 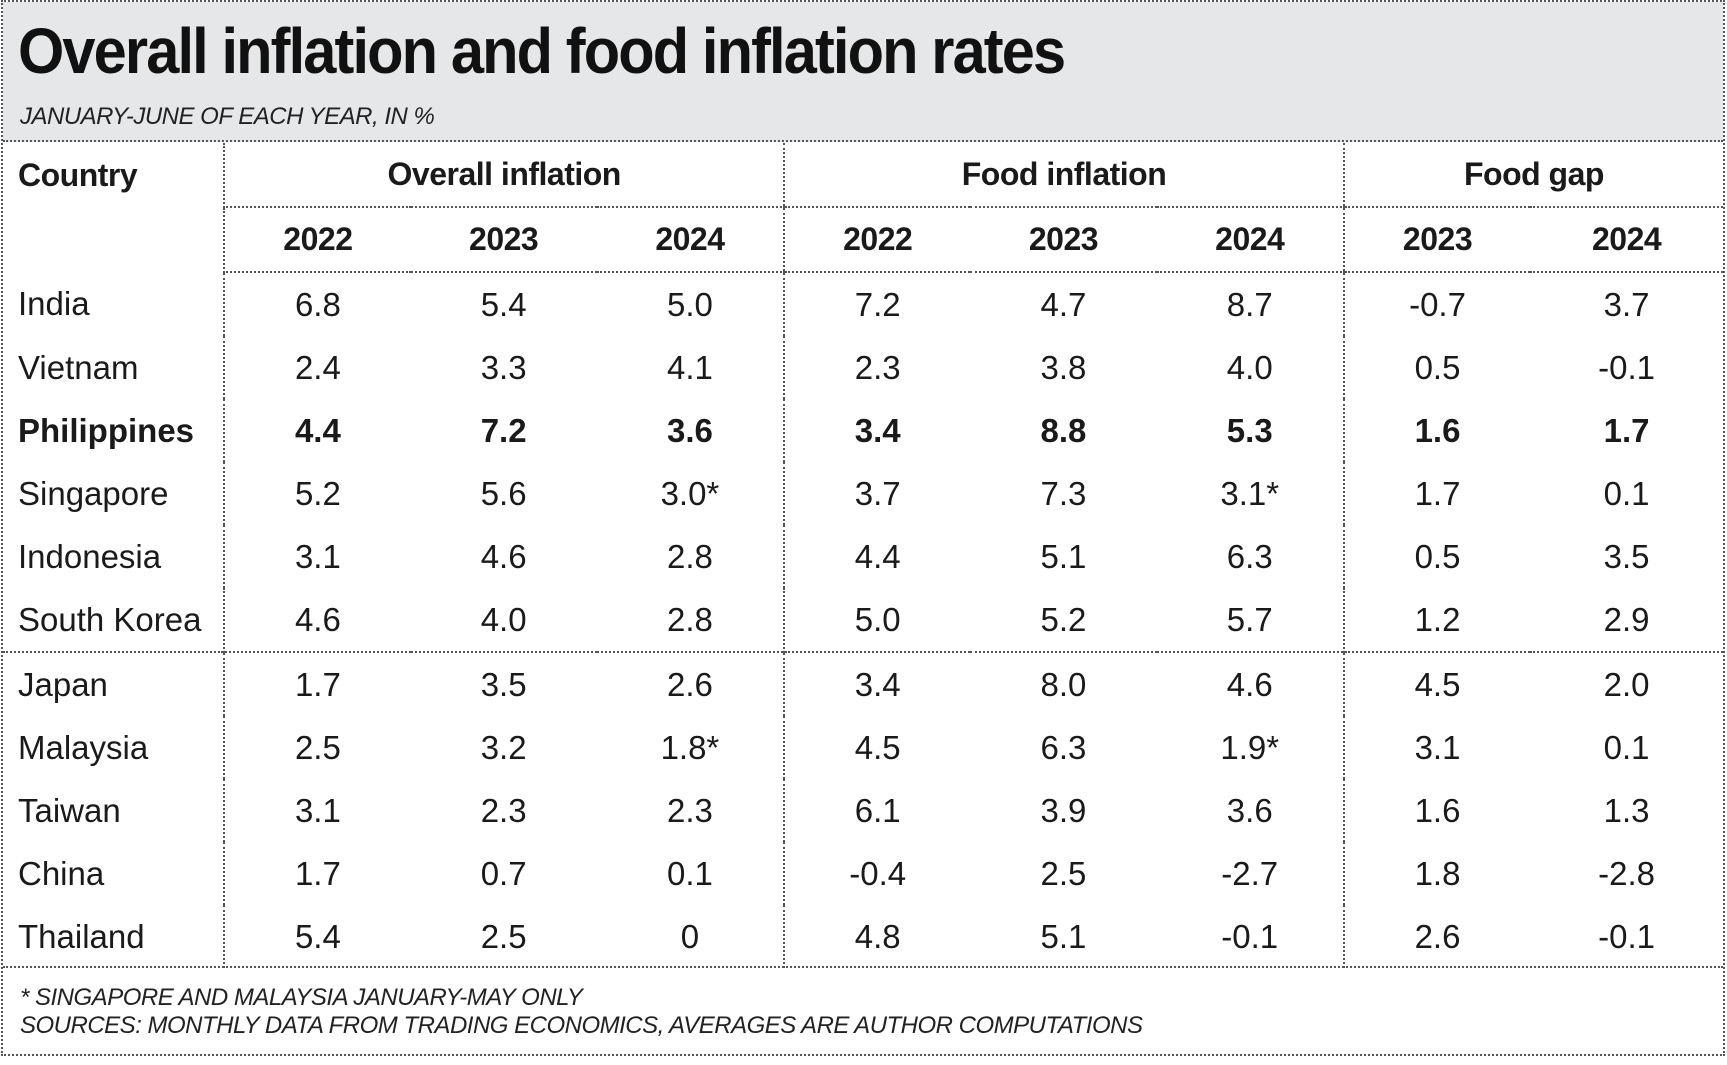 I want to click on table-row: China 1.7 0.7 0.1 -0.4 2.5 -2.7 1.8 -2.8, so click(x=863, y=873).